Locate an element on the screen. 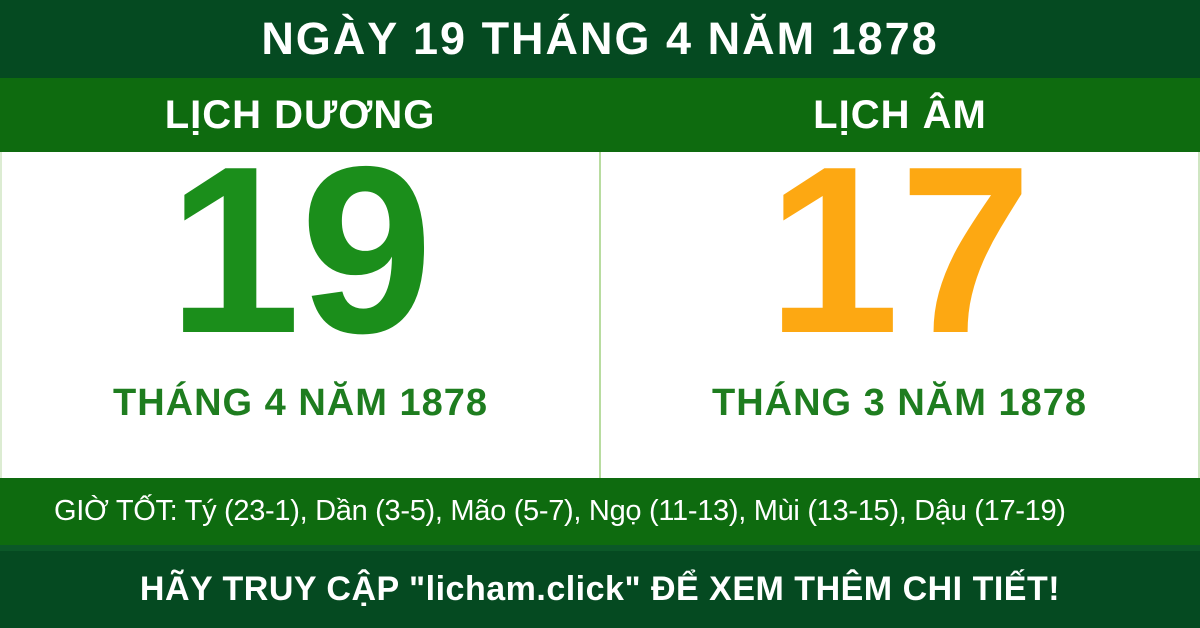  solar-day-number: 19 is located at coordinates (300, 250).